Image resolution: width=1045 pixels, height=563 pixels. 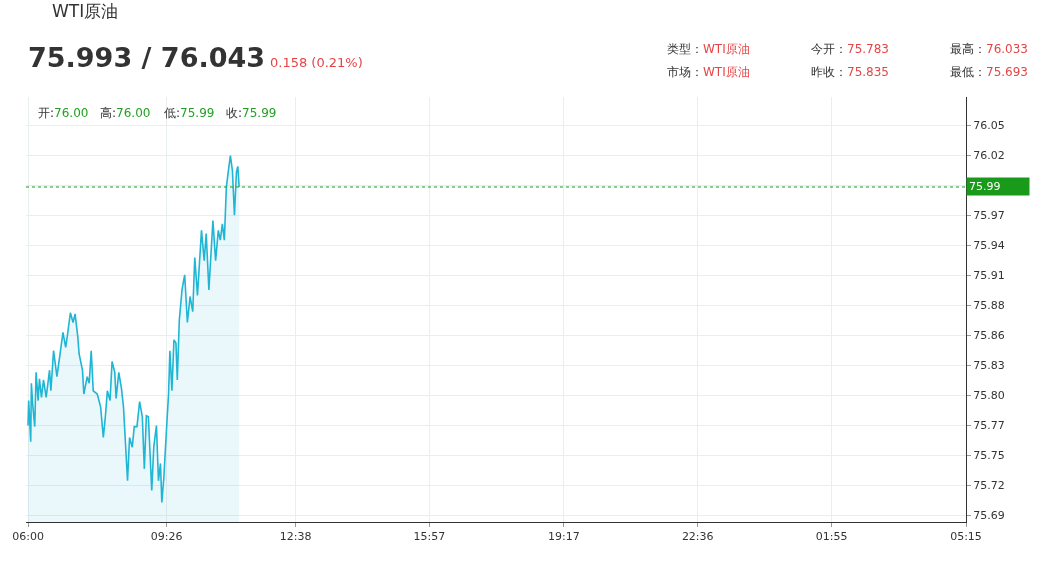 What do you see at coordinates (697, 537) in the screenshot?
I see `x-tick-label: 22:36` at bounding box center [697, 537].